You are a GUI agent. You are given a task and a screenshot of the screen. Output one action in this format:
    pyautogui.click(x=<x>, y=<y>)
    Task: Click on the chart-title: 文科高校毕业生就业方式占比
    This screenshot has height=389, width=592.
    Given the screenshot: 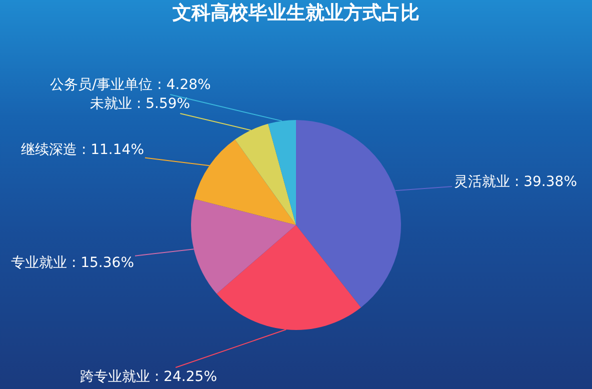 What is the action you would take?
    pyautogui.click(x=296, y=13)
    